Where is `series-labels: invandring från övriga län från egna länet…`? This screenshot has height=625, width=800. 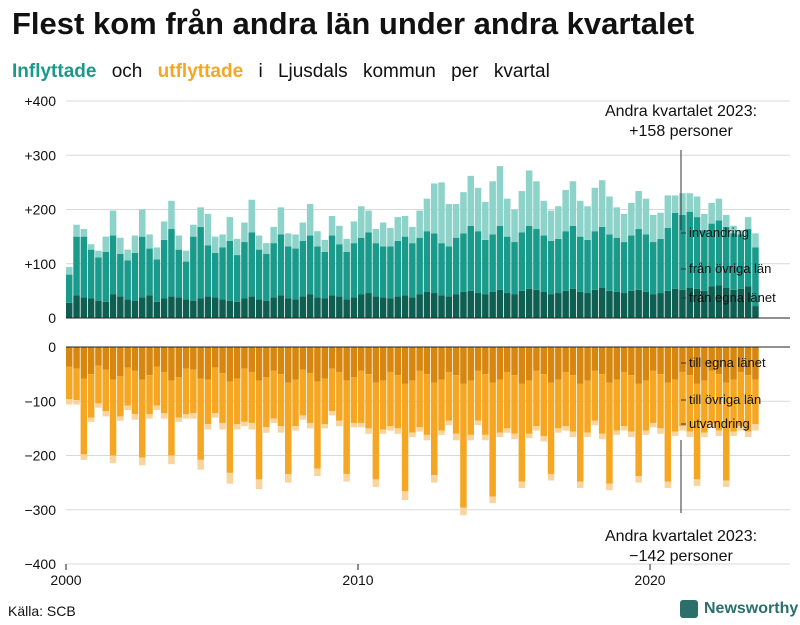 series-labels: invandring från övriga län från egna länet… is located at coordinates (728, 328).